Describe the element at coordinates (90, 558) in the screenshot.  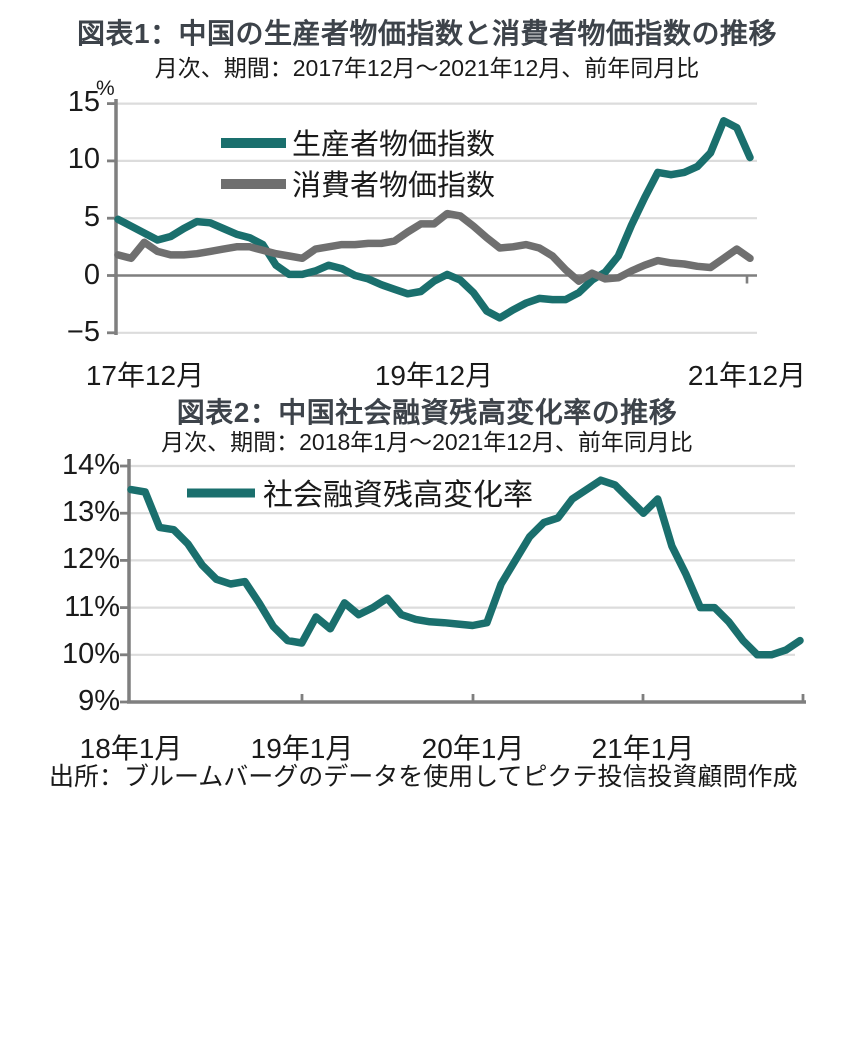
I see `figure2-y-tick: 12%` at that location.